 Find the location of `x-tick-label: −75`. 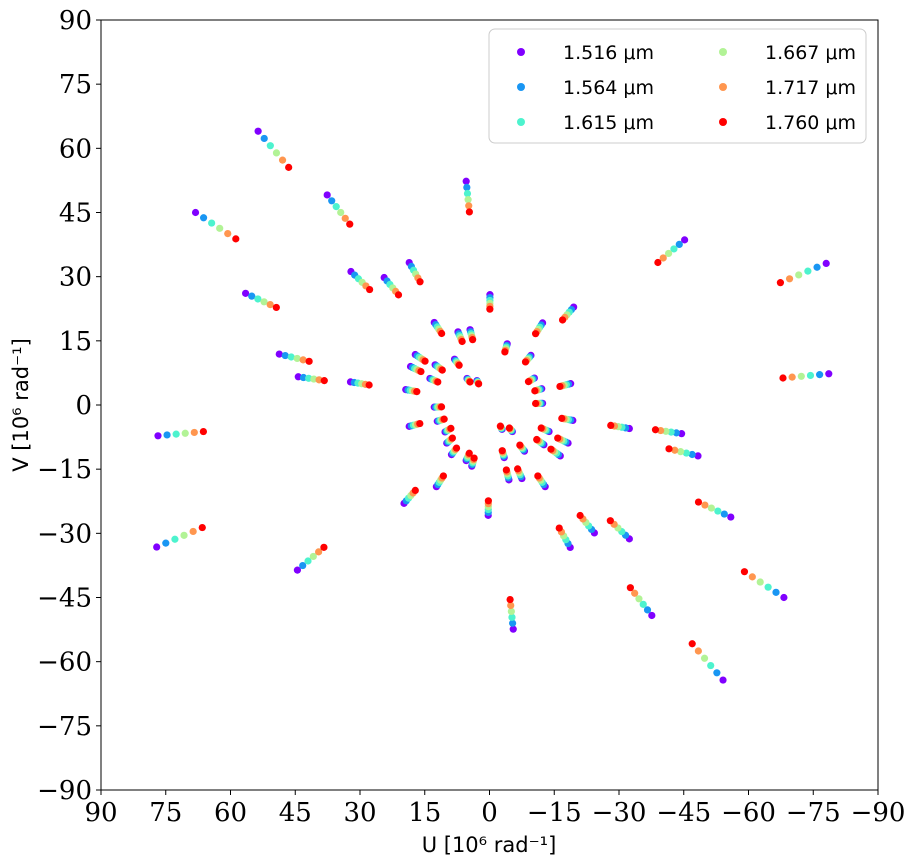

x-tick-label: −75 is located at coordinates (813, 813).